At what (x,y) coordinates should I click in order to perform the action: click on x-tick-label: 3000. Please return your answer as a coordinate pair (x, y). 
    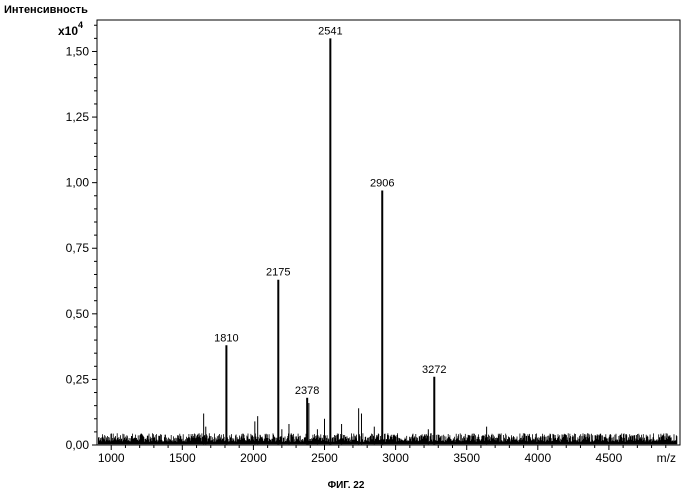
    Looking at the image, I should click on (395, 458).